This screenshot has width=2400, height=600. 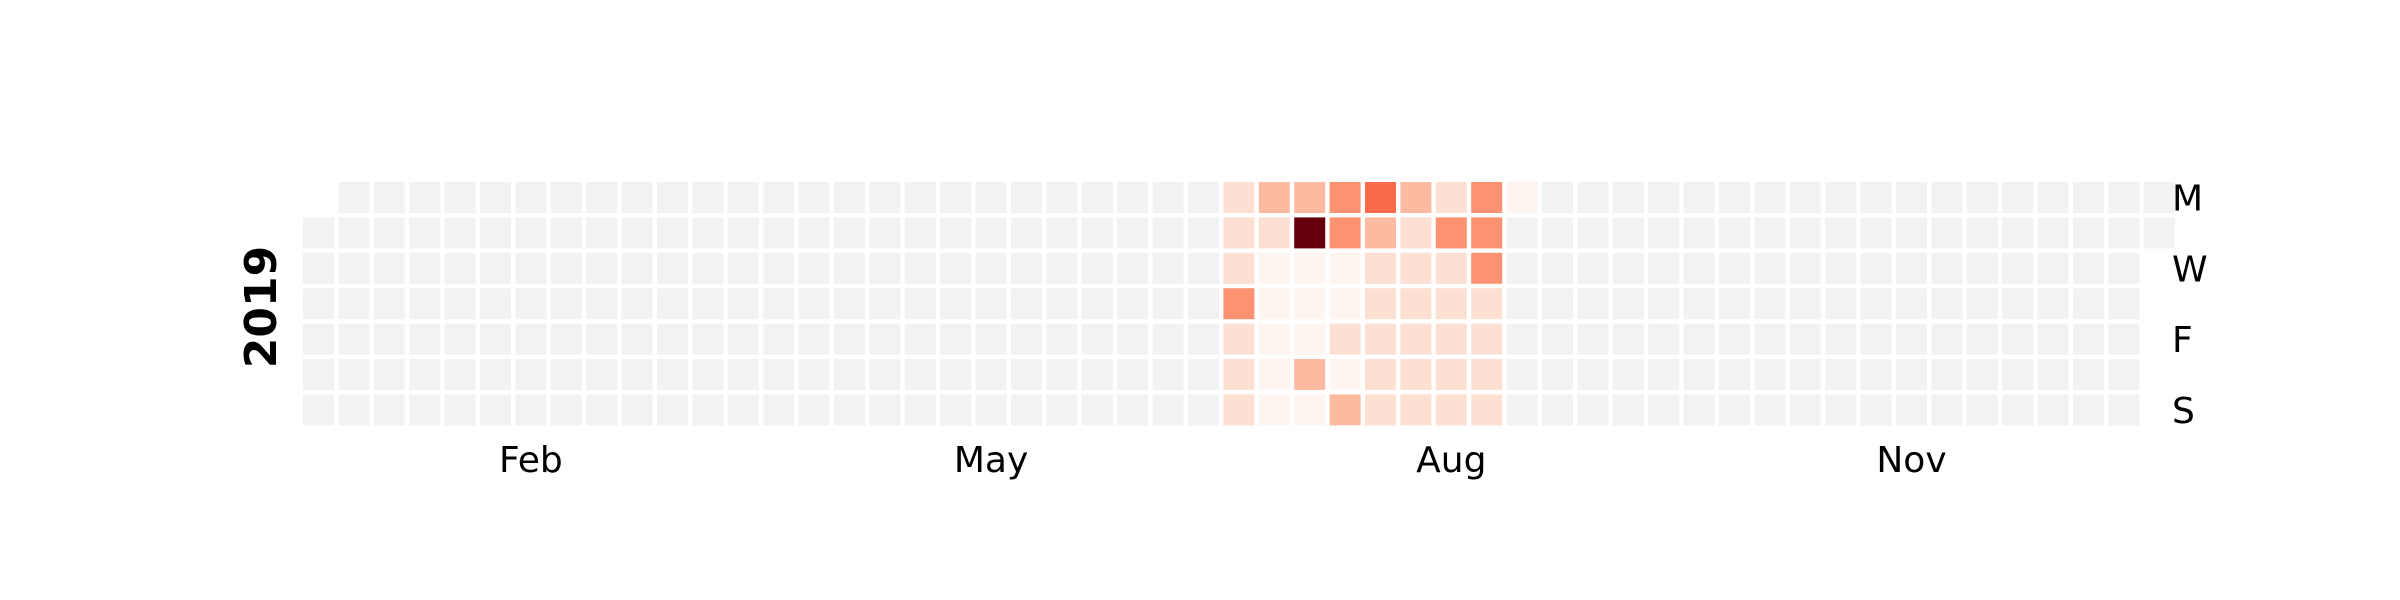 I want to click on x-tick-label: Nov, so click(x=1911, y=460).